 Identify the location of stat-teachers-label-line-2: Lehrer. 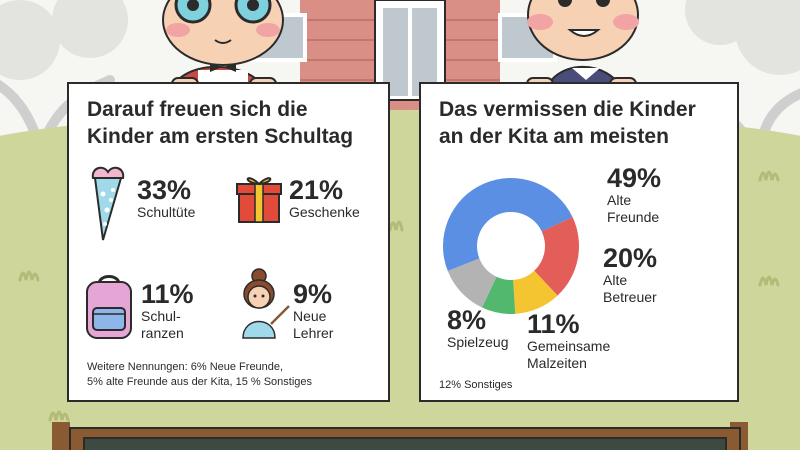
(313, 333).